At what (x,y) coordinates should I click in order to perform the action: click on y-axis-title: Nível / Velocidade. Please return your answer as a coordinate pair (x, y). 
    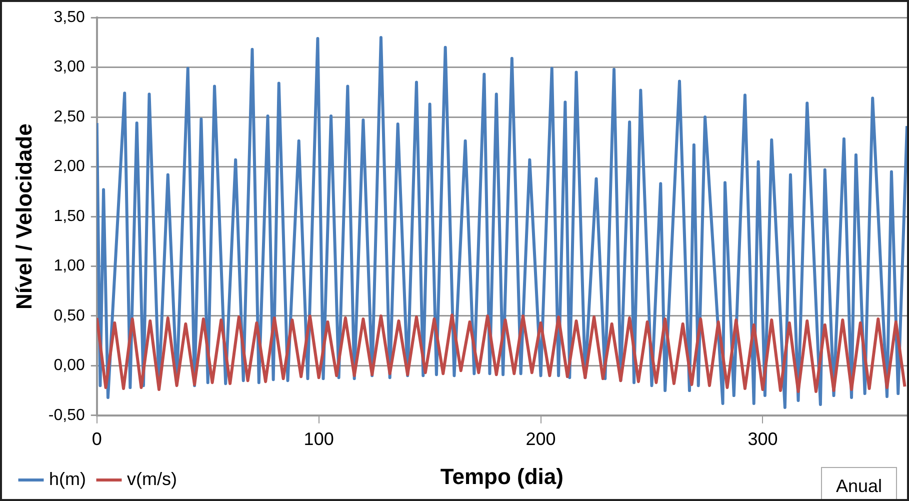
    Looking at the image, I should click on (23, 217).